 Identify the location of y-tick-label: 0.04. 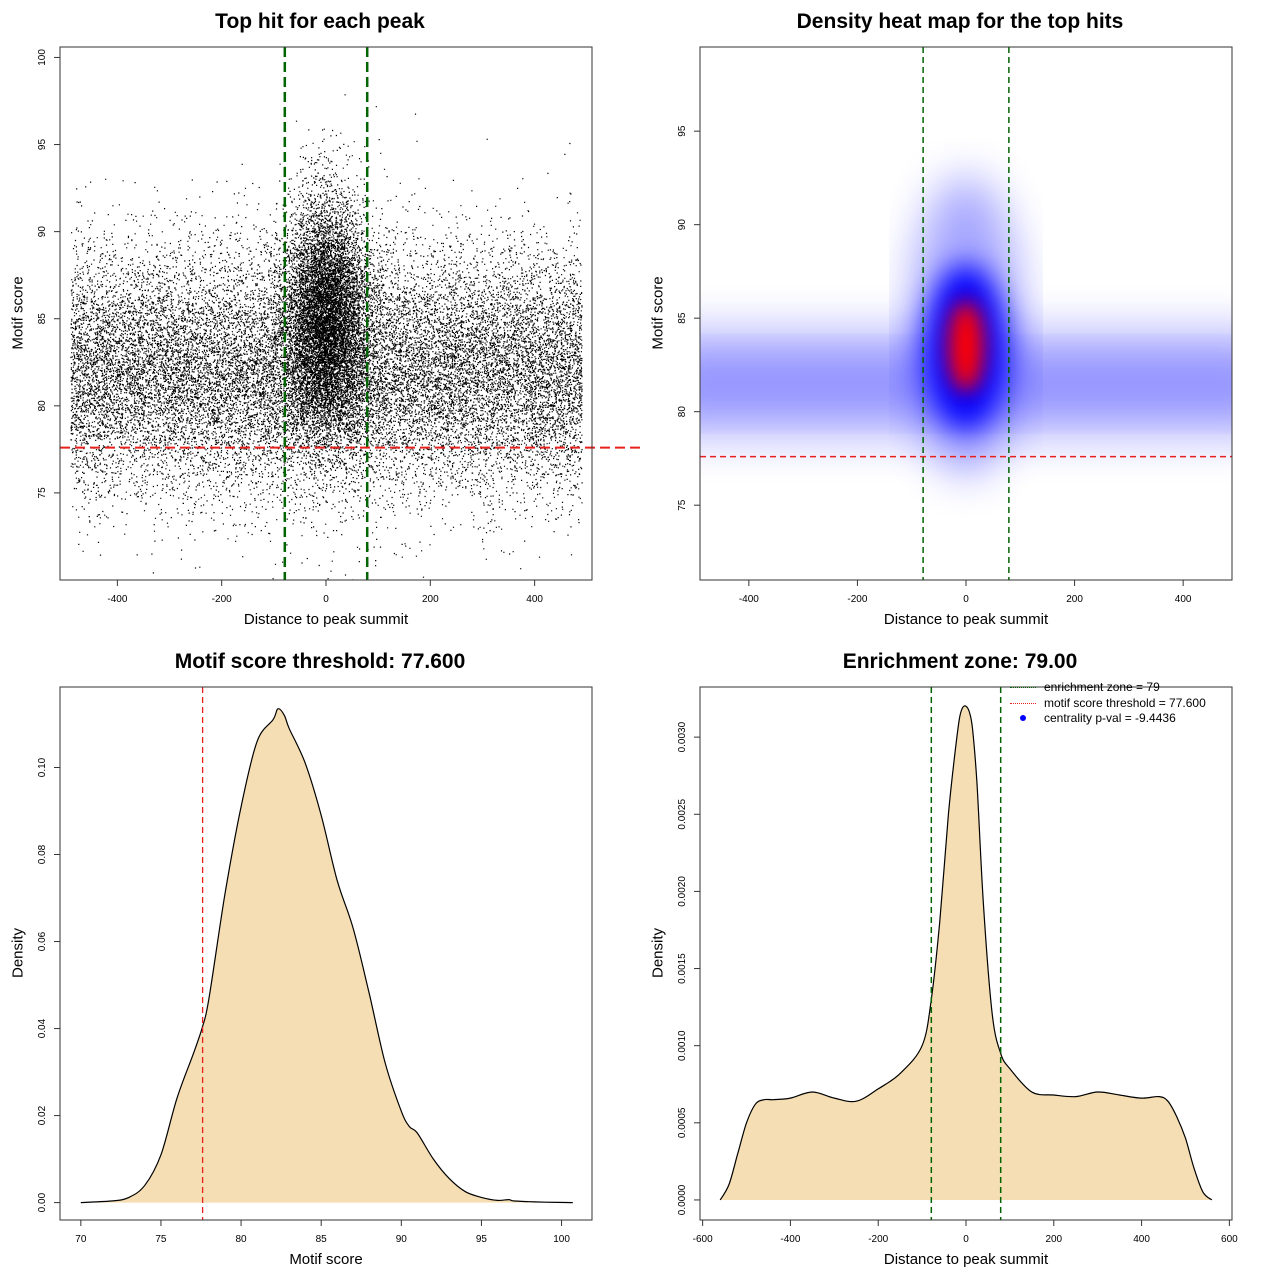
(42, 1028).